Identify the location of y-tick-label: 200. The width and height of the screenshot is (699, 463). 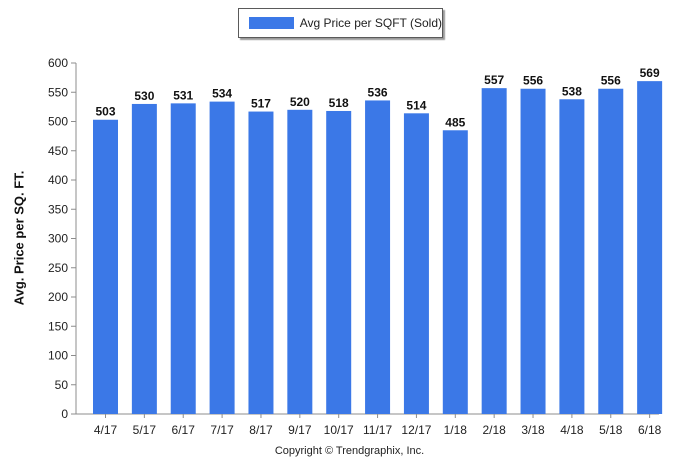
(58, 297).